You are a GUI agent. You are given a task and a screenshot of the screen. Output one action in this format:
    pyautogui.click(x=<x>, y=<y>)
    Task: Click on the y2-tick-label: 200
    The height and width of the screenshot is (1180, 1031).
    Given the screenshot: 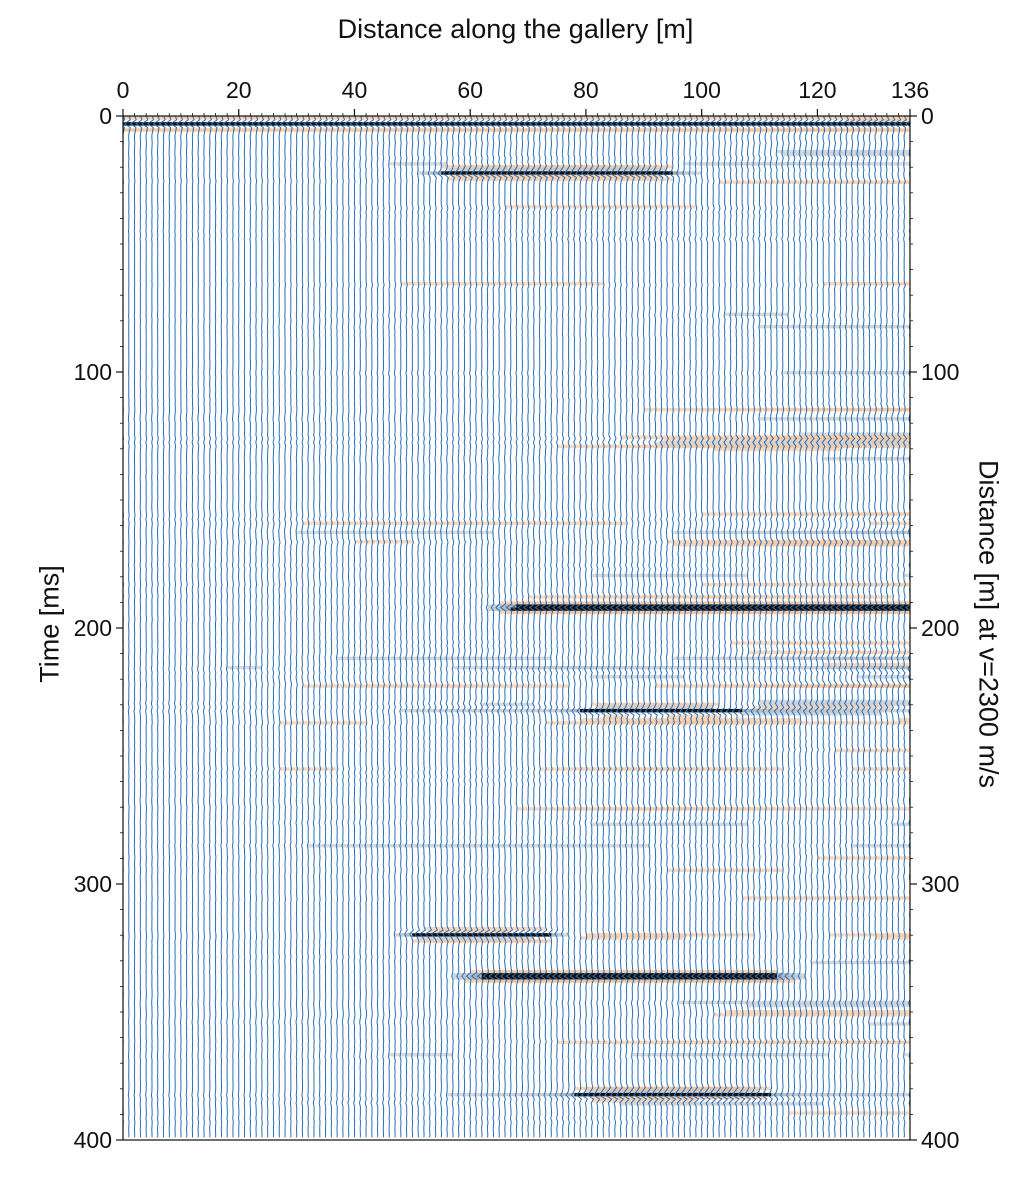 What is the action you would take?
    pyautogui.click(x=940, y=628)
    